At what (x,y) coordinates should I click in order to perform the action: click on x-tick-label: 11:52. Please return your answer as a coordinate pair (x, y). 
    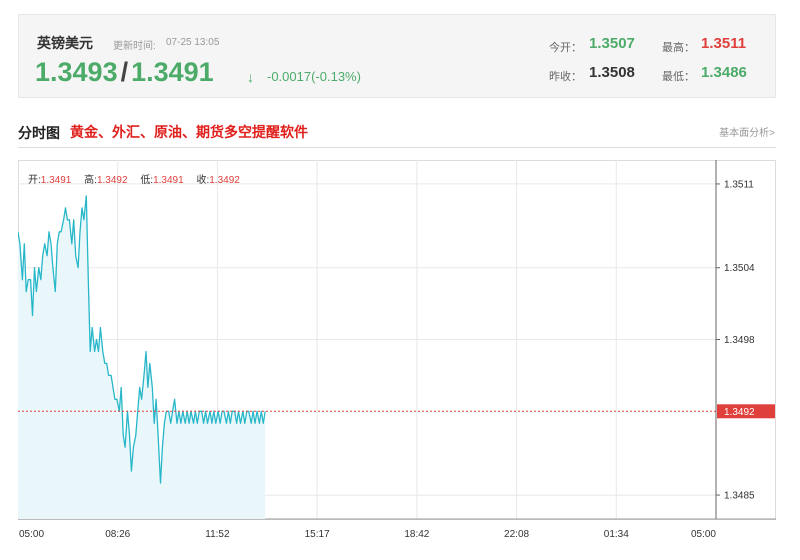
    Looking at the image, I should click on (217, 534).